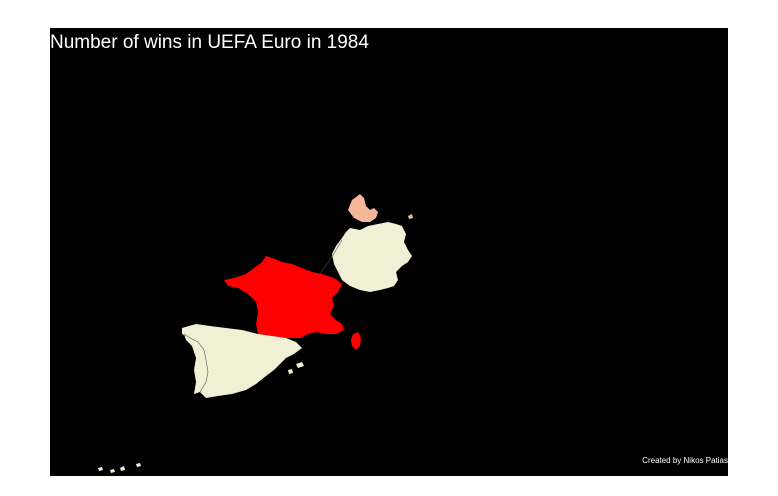 Image resolution: width=778 pixels, height=496 pixels. What do you see at coordinates (242, 361) in the screenshot?
I see `country-spain` at bounding box center [242, 361].